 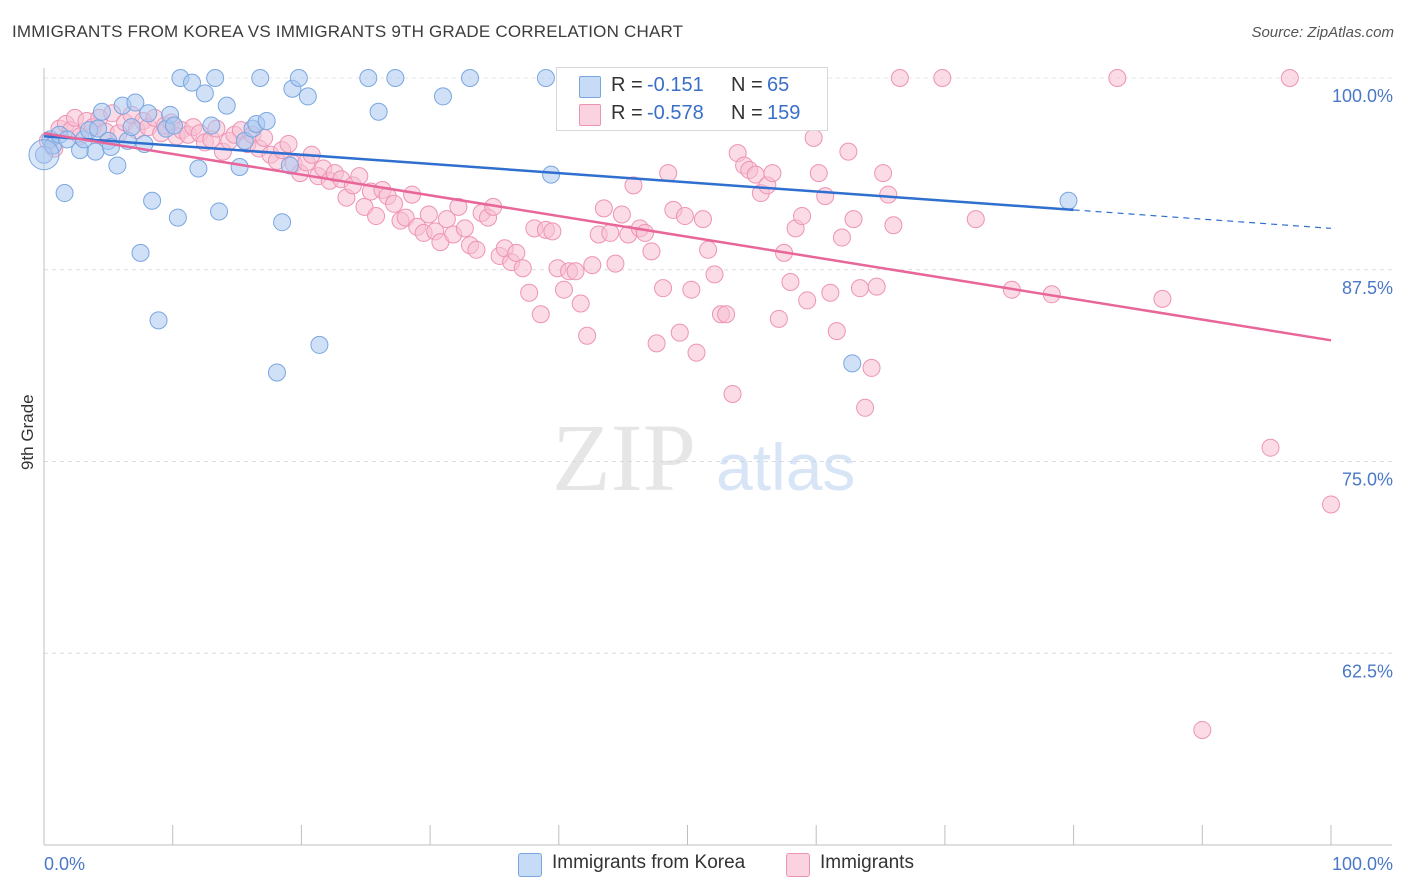 What do you see at coordinates (627, 113) in the screenshot?
I see `r-label: R =` at bounding box center [627, 113].